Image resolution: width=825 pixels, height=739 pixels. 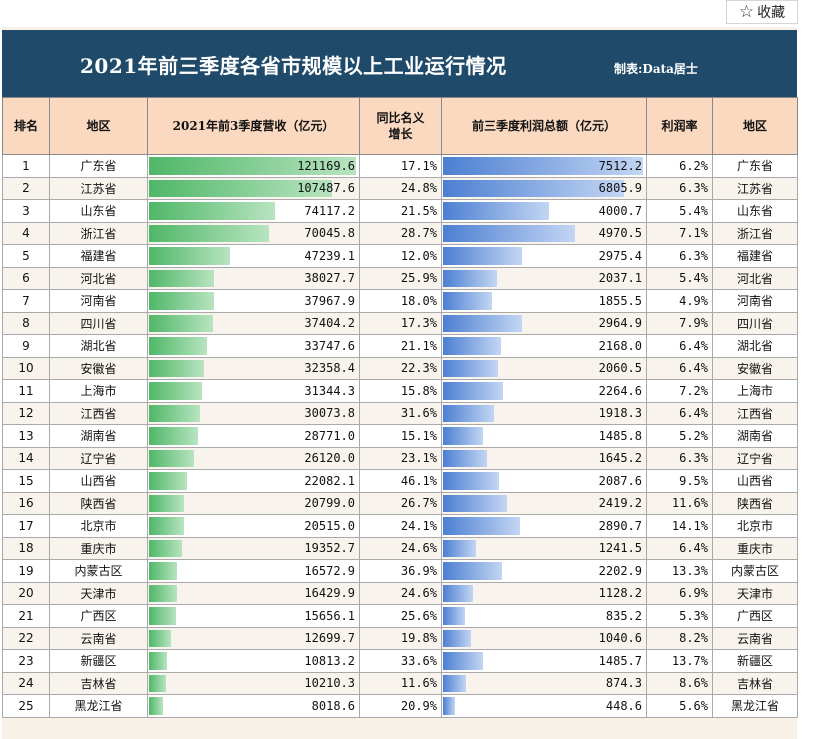 I want to click on rank-cell: 23, so click(x=26, y=661).